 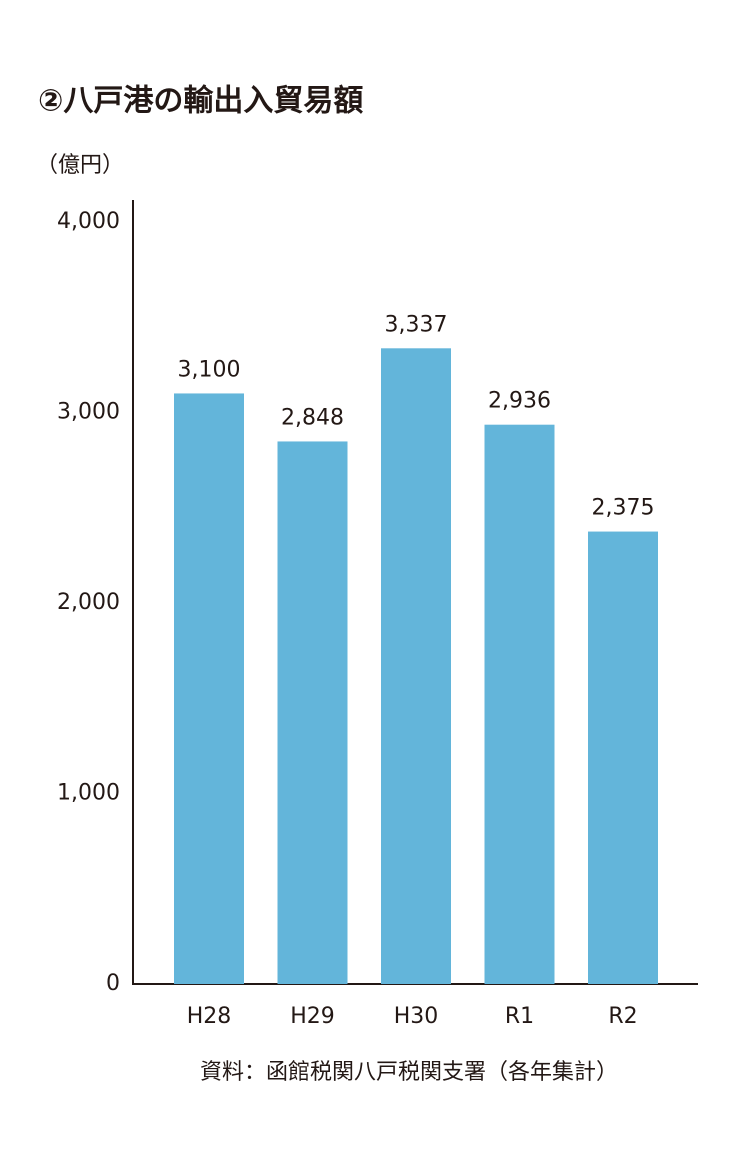 What do you see at coordinates (113, 983) in the screenshot?
I see `y-tick-label: 0` at bounding box center [113, 983].